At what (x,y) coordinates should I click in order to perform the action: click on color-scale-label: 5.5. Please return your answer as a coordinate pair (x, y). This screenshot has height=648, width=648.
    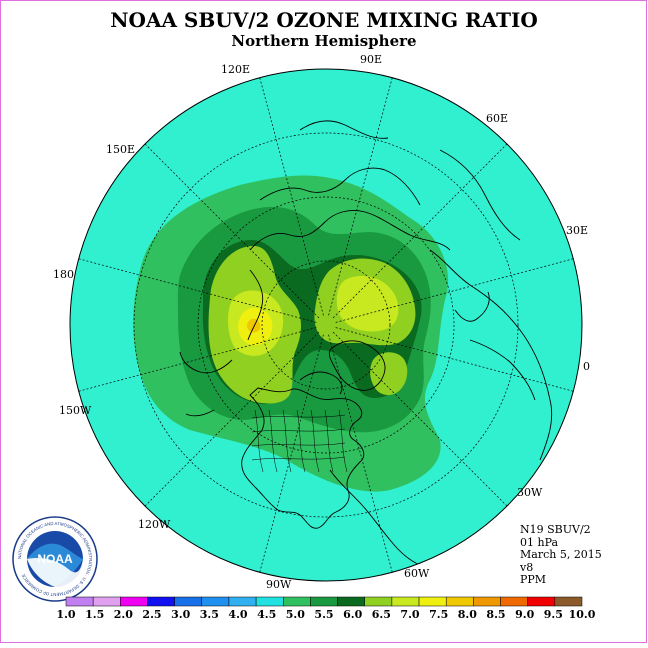
    Looking at the image, I should click on (324, 614).